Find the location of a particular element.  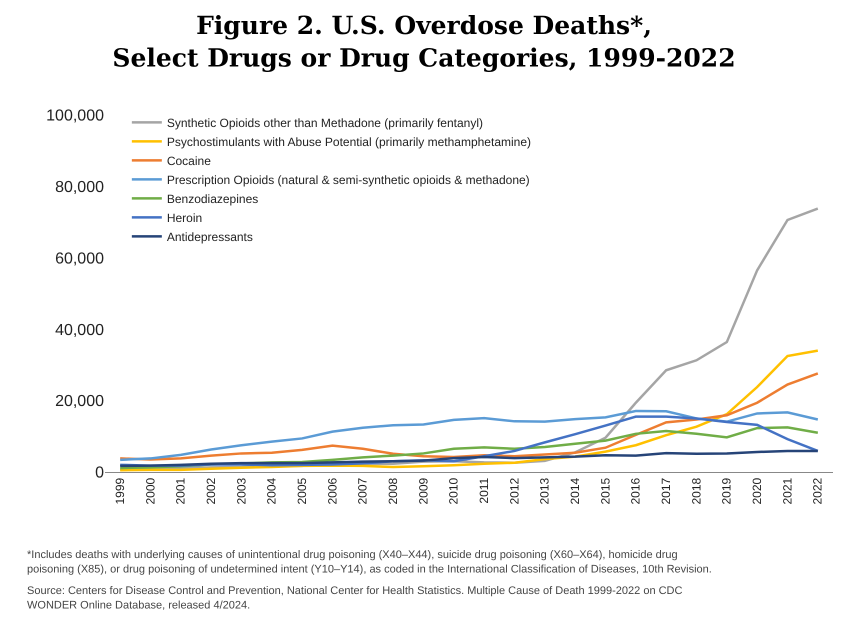

x-tick-label: 2004 is located at coordinates (271, 491).